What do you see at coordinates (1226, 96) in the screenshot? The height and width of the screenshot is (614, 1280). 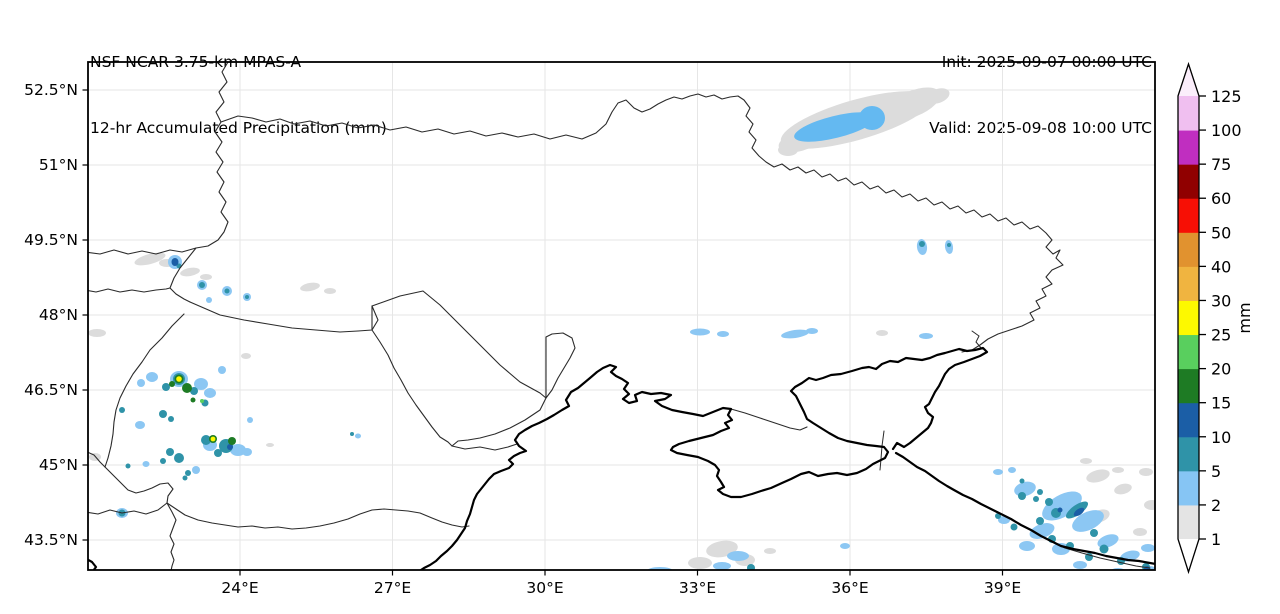 I see `colorbar-tick-label: 125` at bounding box center [1226, 96].